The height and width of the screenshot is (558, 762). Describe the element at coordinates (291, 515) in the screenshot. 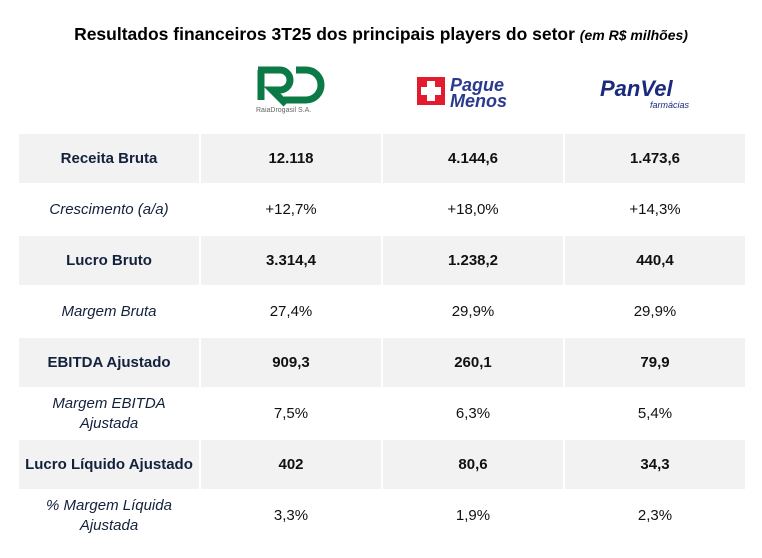

I see `cell-value: 3,3%` at that location.